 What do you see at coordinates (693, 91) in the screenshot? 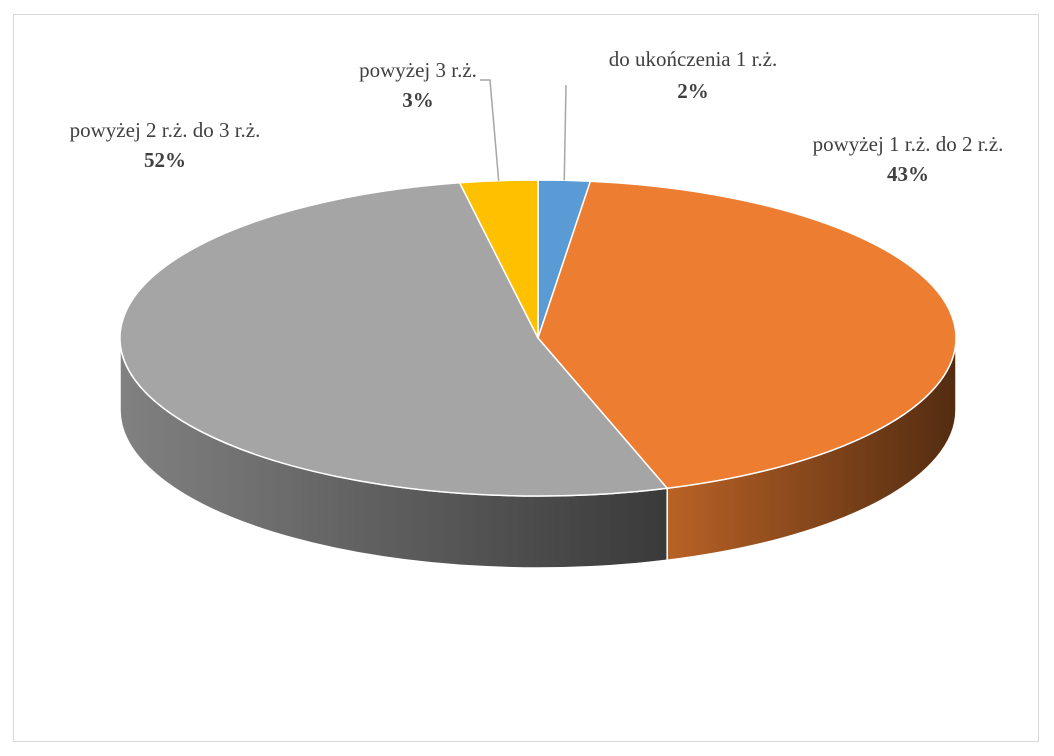
I see `slice-value-1: 2%` at bounding box center [693, 91].